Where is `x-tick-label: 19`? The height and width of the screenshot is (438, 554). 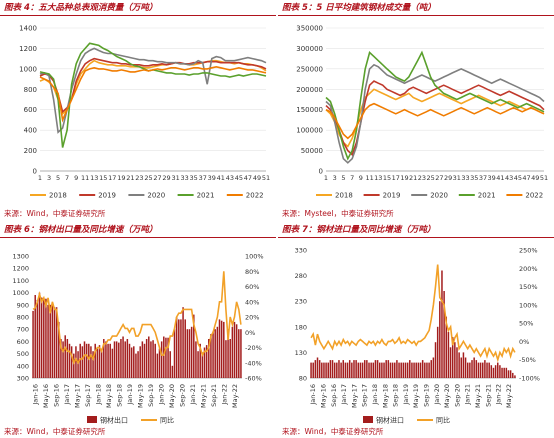
x-tick-label: 19 is located at coordinates (121, 178).